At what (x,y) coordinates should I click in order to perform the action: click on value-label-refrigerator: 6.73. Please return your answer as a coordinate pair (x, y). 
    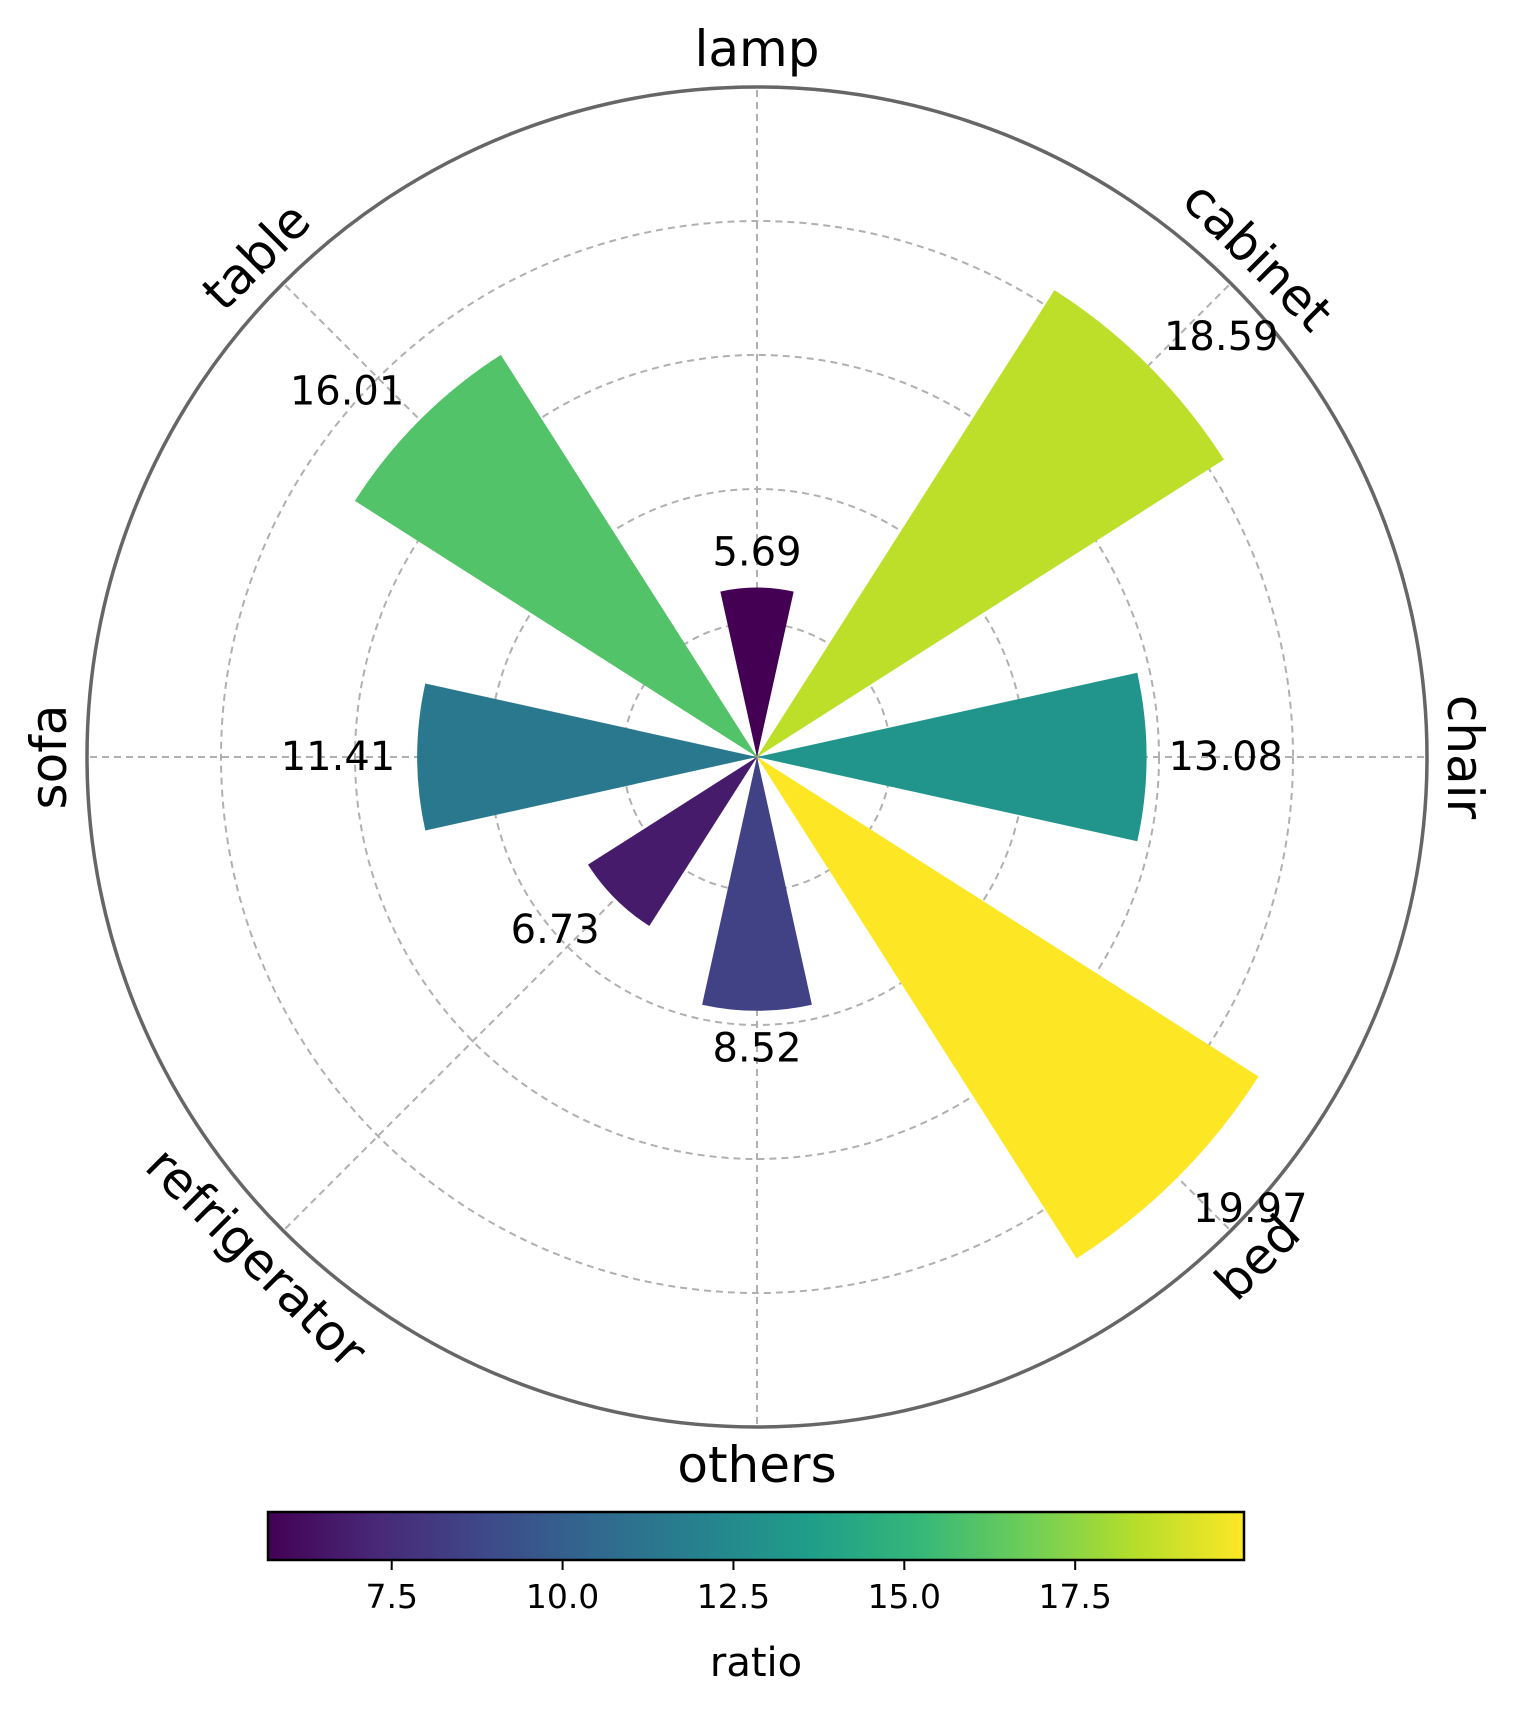
    Looking at the image, I should click on (555, 930).